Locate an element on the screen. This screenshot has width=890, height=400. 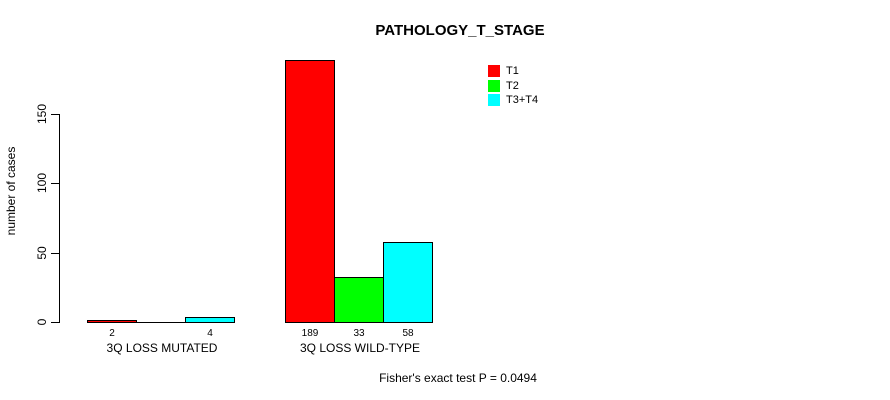
bar-T2 is located at coordinates (359, 300).